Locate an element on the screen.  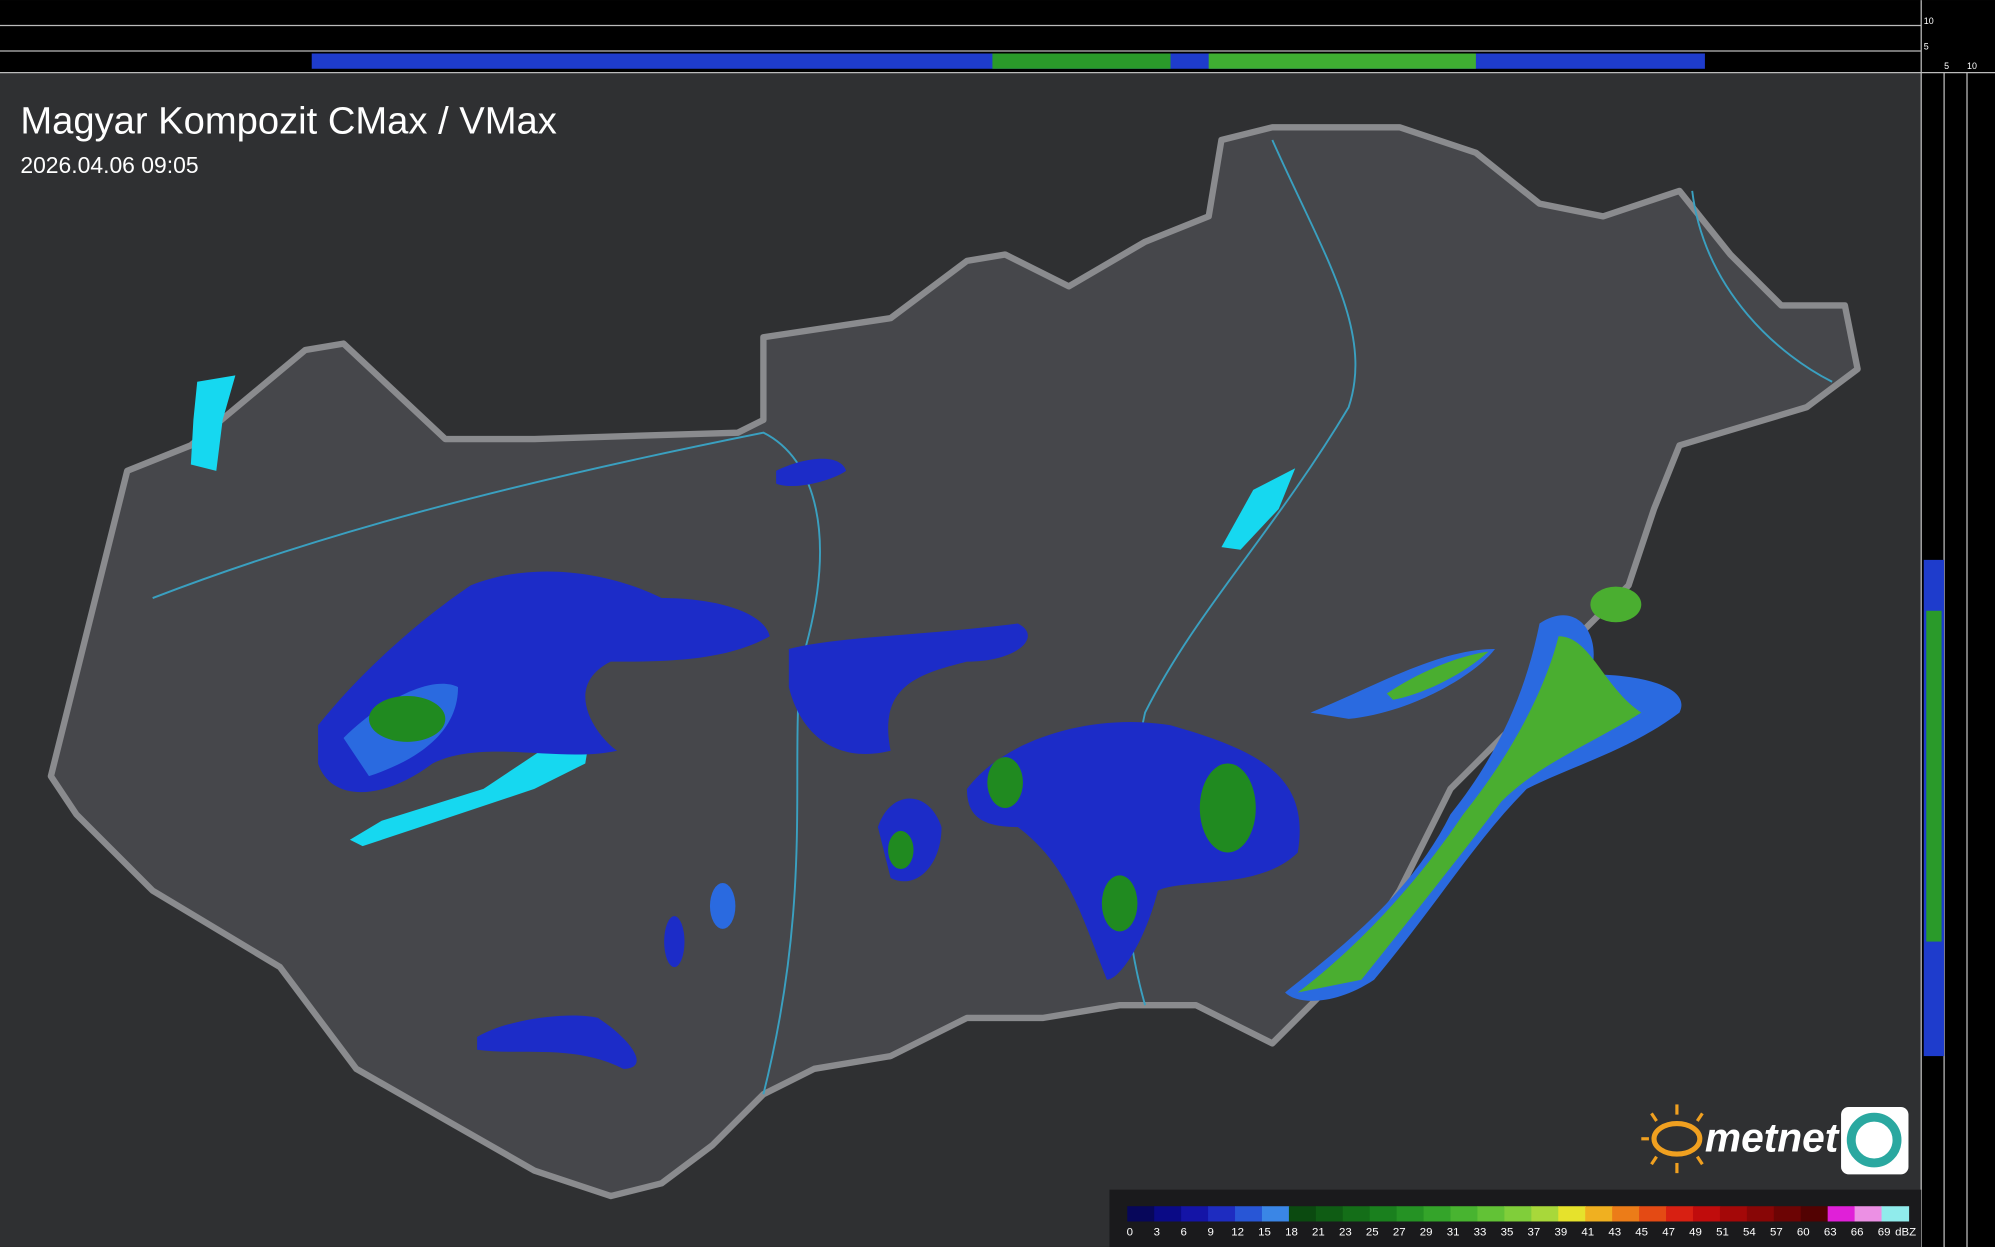
legend-label: 41 is located at coordinates (1587, 1232).